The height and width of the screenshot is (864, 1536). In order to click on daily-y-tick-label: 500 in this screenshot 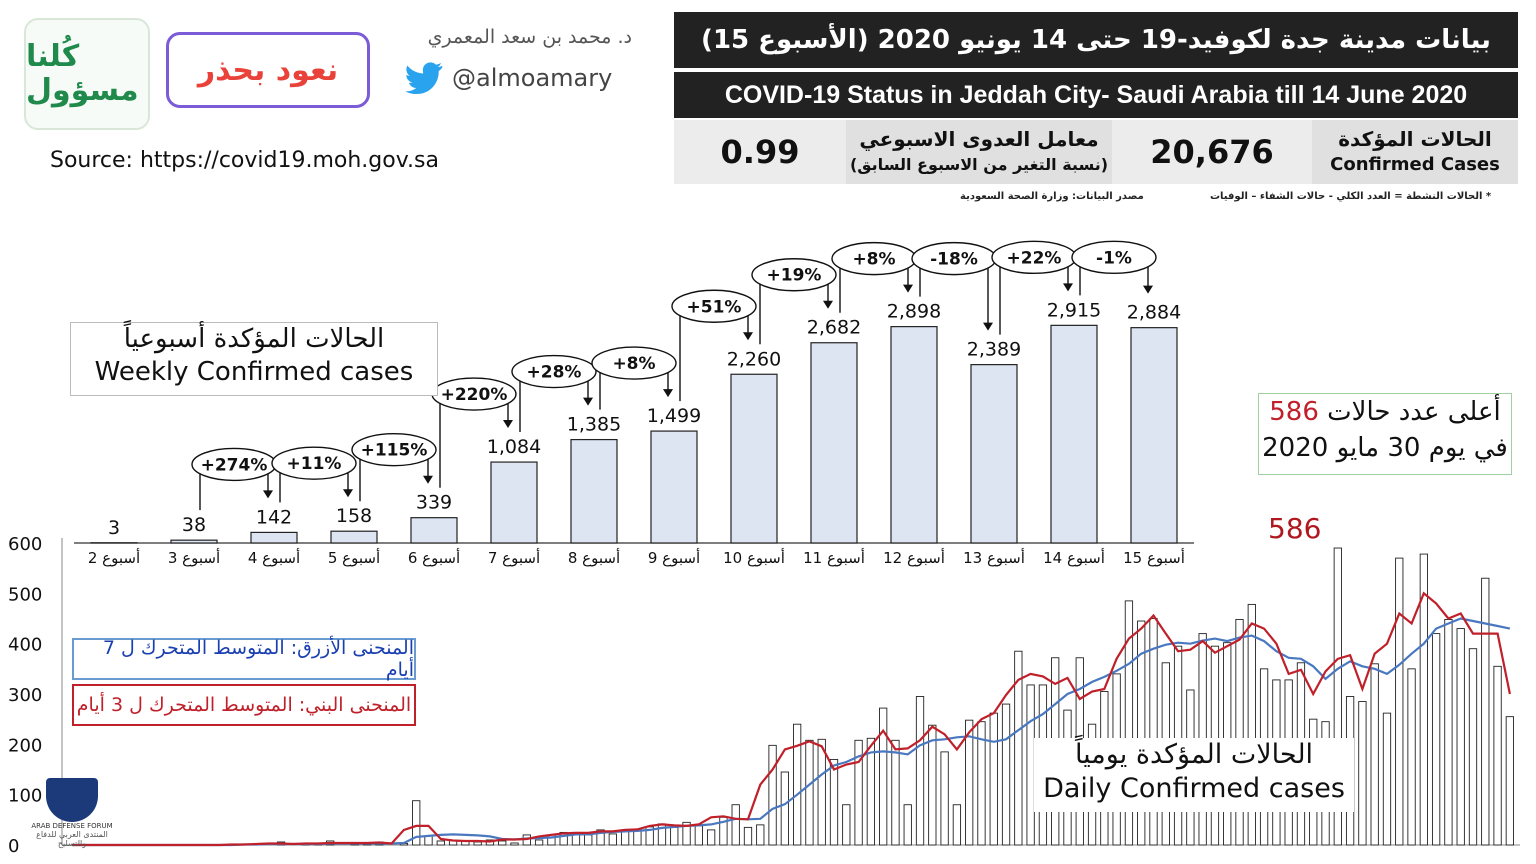, I will do `click(25, 594)`.